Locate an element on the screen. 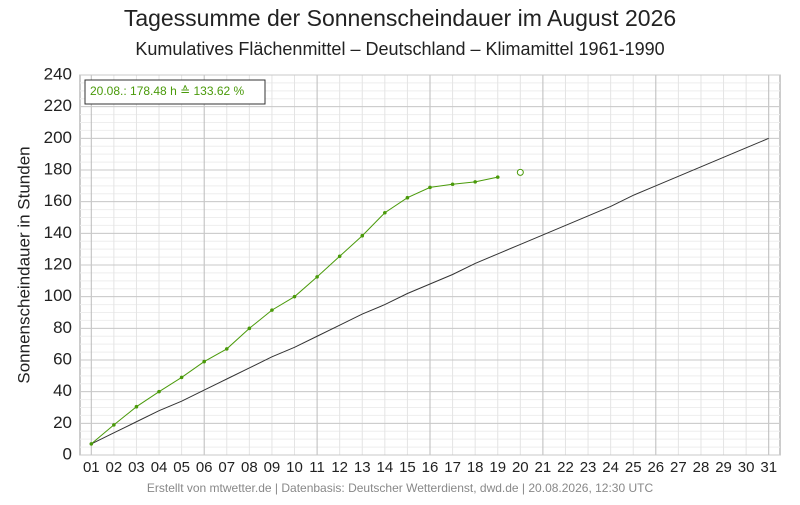 The width and height of the screenshot is (800, 505). x-tick-label: 30 is located at coordinates (746, 467).